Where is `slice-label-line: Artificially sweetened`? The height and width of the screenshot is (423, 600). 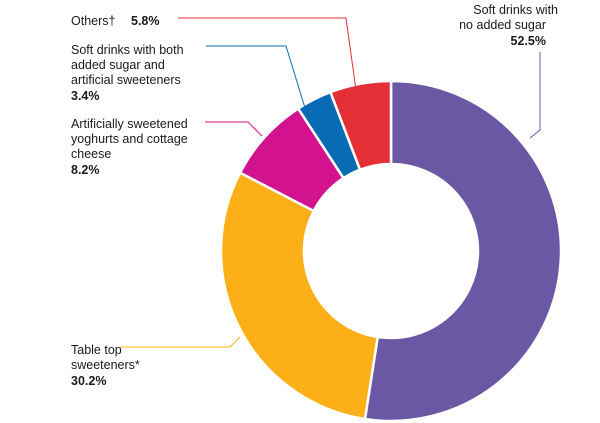 slice-label-line: Artificially sweetened is located at coordinates (129, 124).